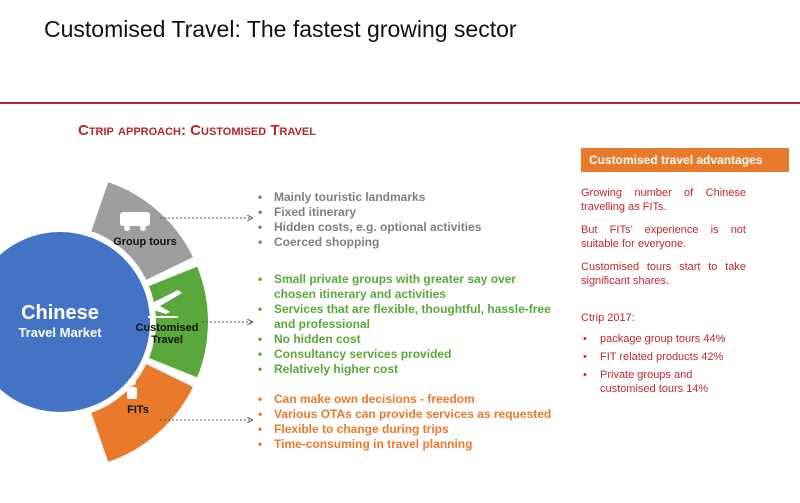  I want to click on divider, so click(400, 103).